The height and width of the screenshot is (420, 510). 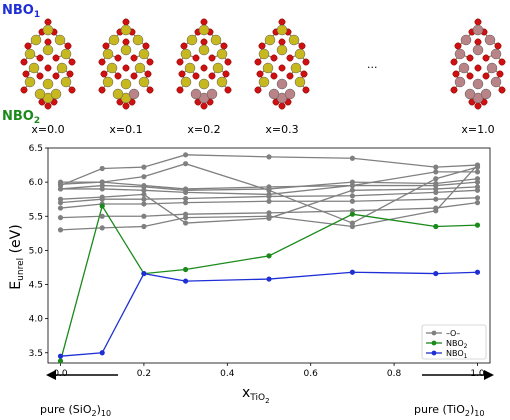 What do you see at coordinates (489, 375) in the screenshot?
I see `right-arrow-head` at bounding box center [489, 375].